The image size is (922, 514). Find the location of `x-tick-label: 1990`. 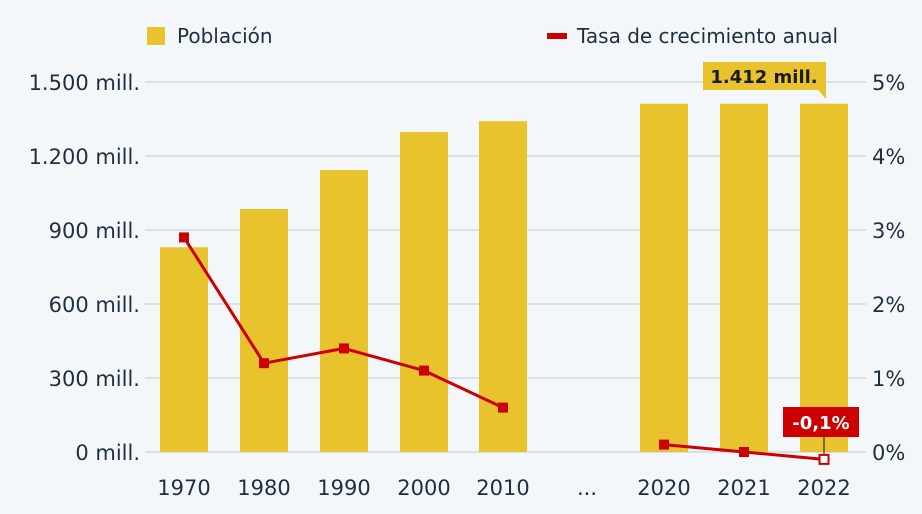

x-tick-label: 1990 is located at coordinates (343, 488).